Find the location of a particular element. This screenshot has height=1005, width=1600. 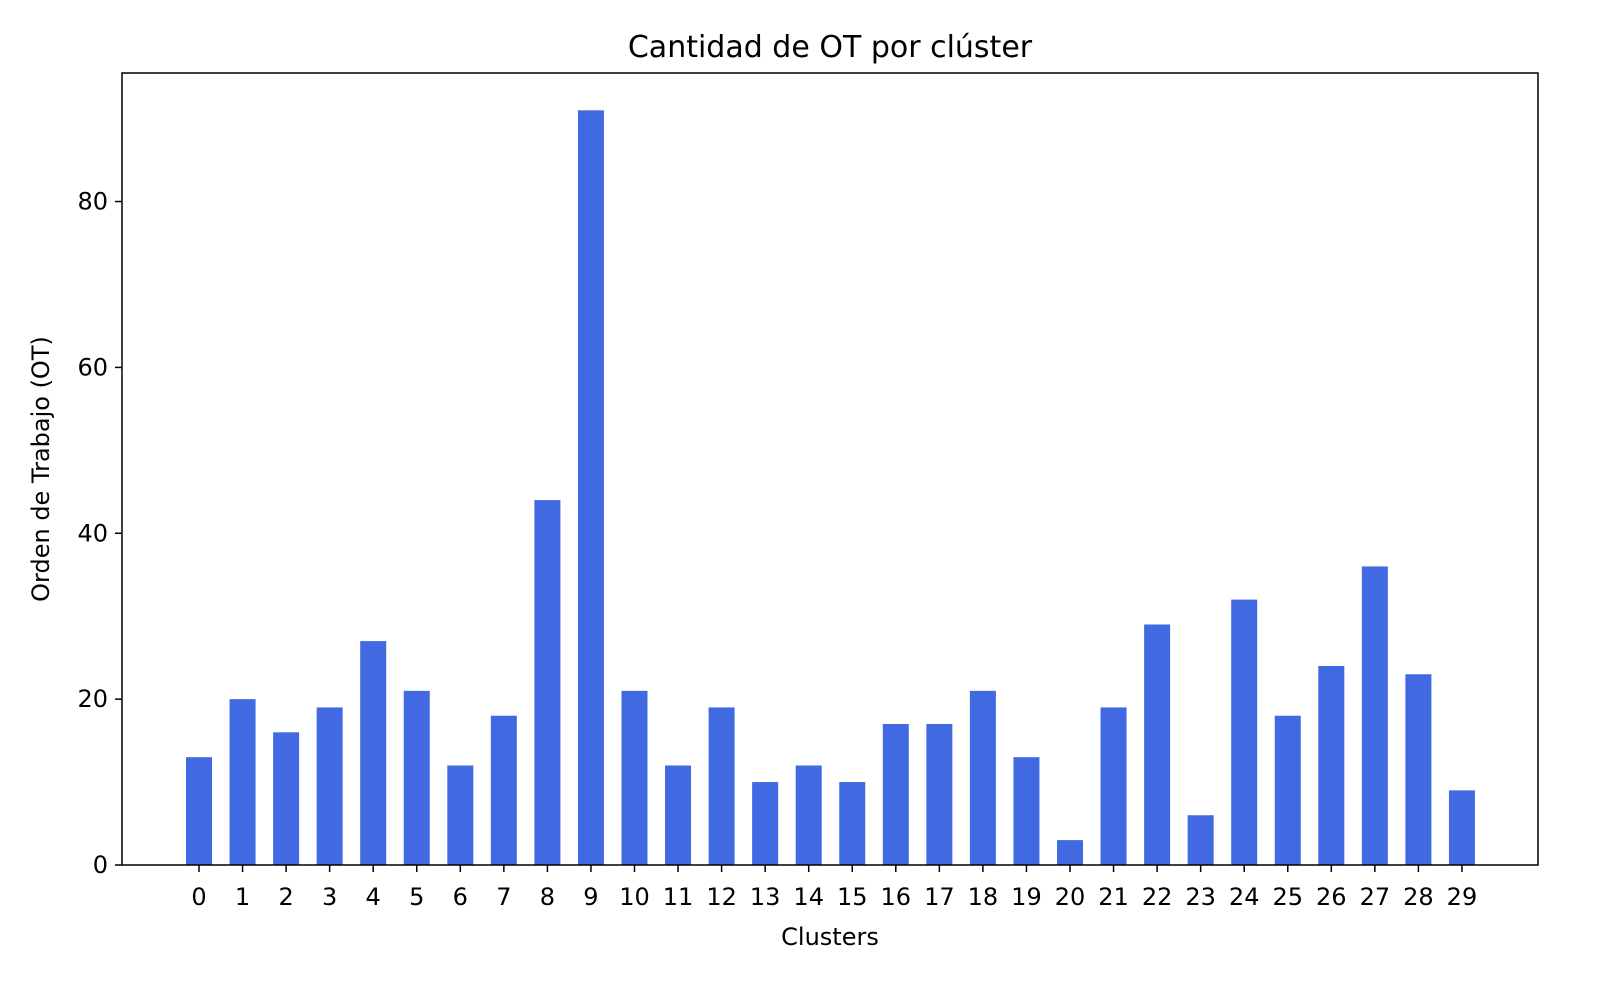

x-tick-label: 13 is located at coordinates (765, 897).